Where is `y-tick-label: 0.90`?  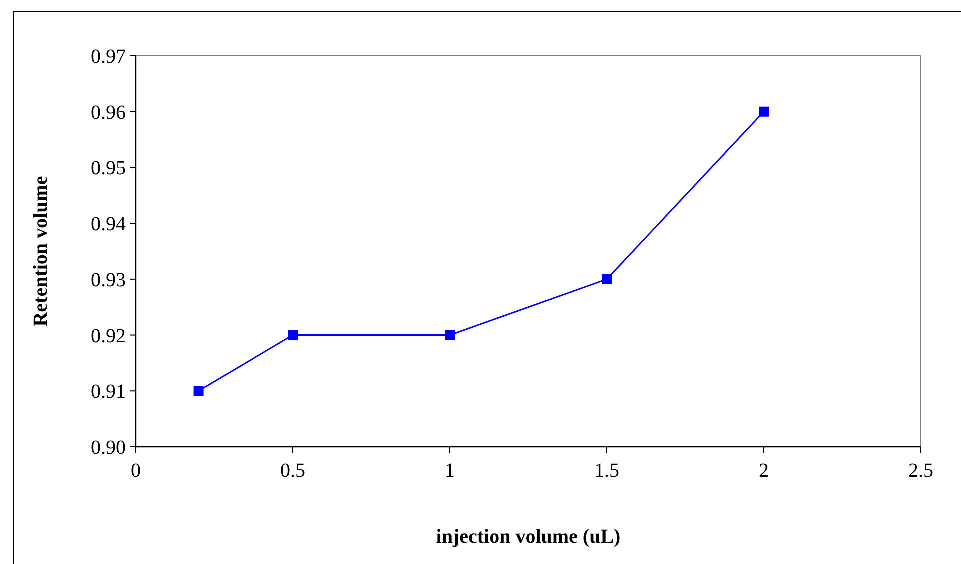 y-tick-label: 0.90 is located at coordinates (108, 448).